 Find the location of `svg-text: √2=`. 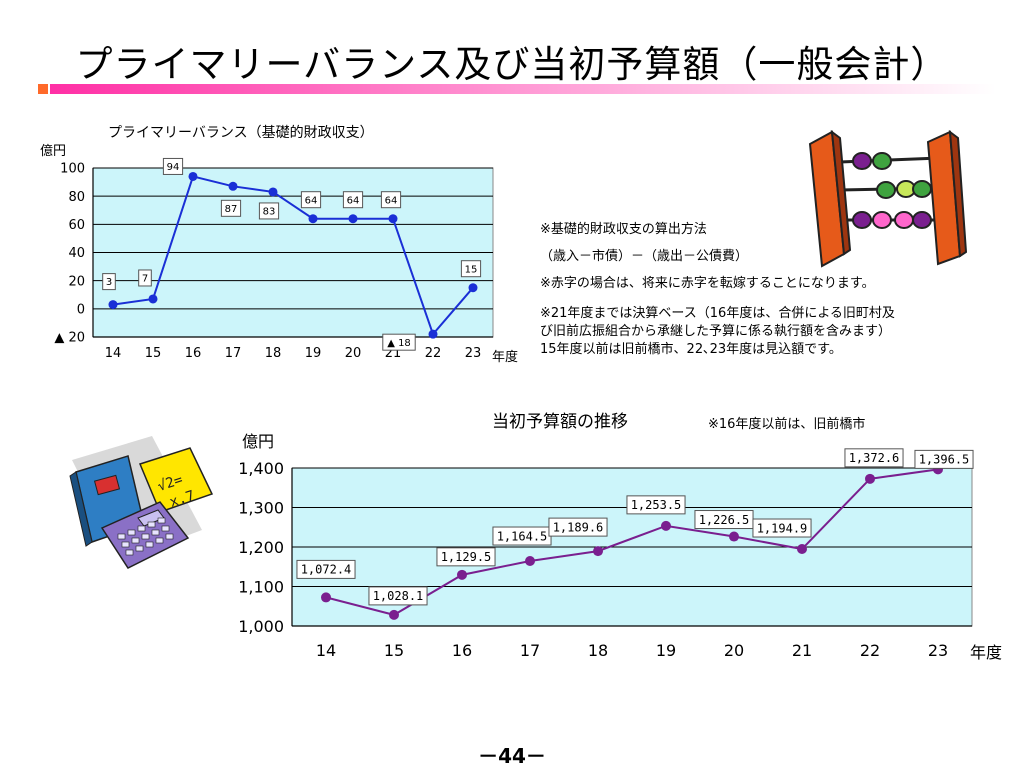

svg-text: √2= is located at coordinates (170, 483).